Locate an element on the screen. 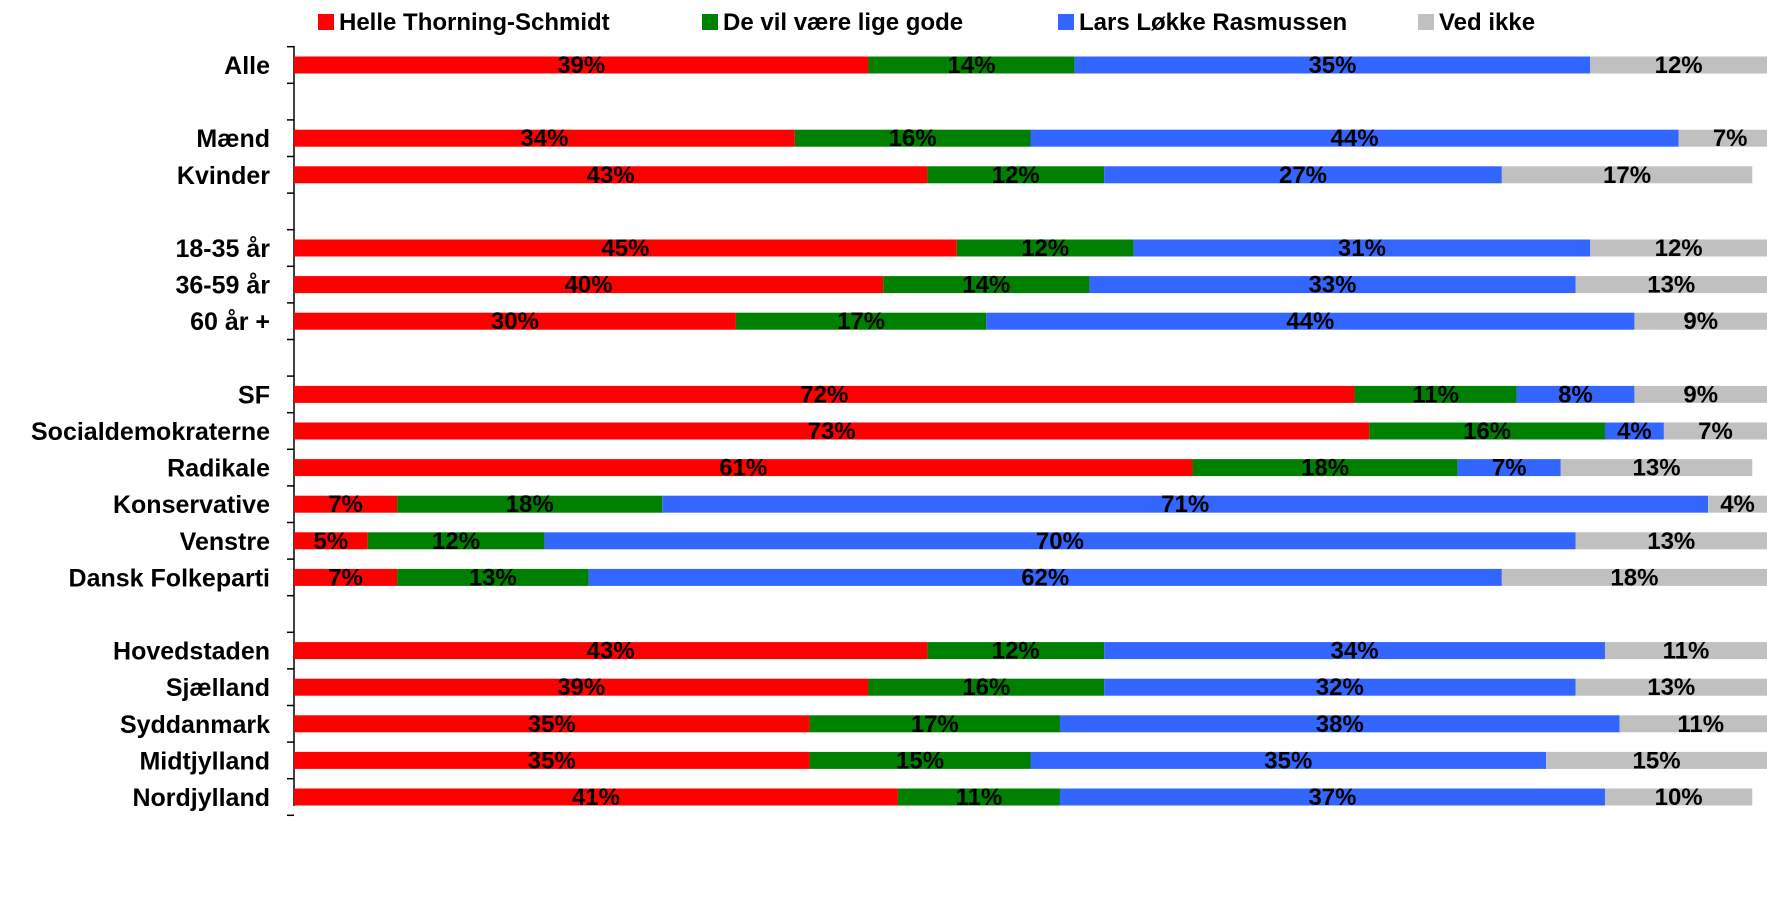 This screenshot has height=906, width=1767. data-label: 61% is located at coordinates (743, 468).